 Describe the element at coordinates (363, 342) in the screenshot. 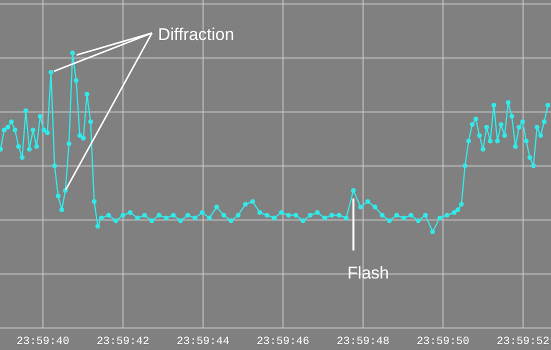

I see `x-tick-label: 23:59:48` at that location.